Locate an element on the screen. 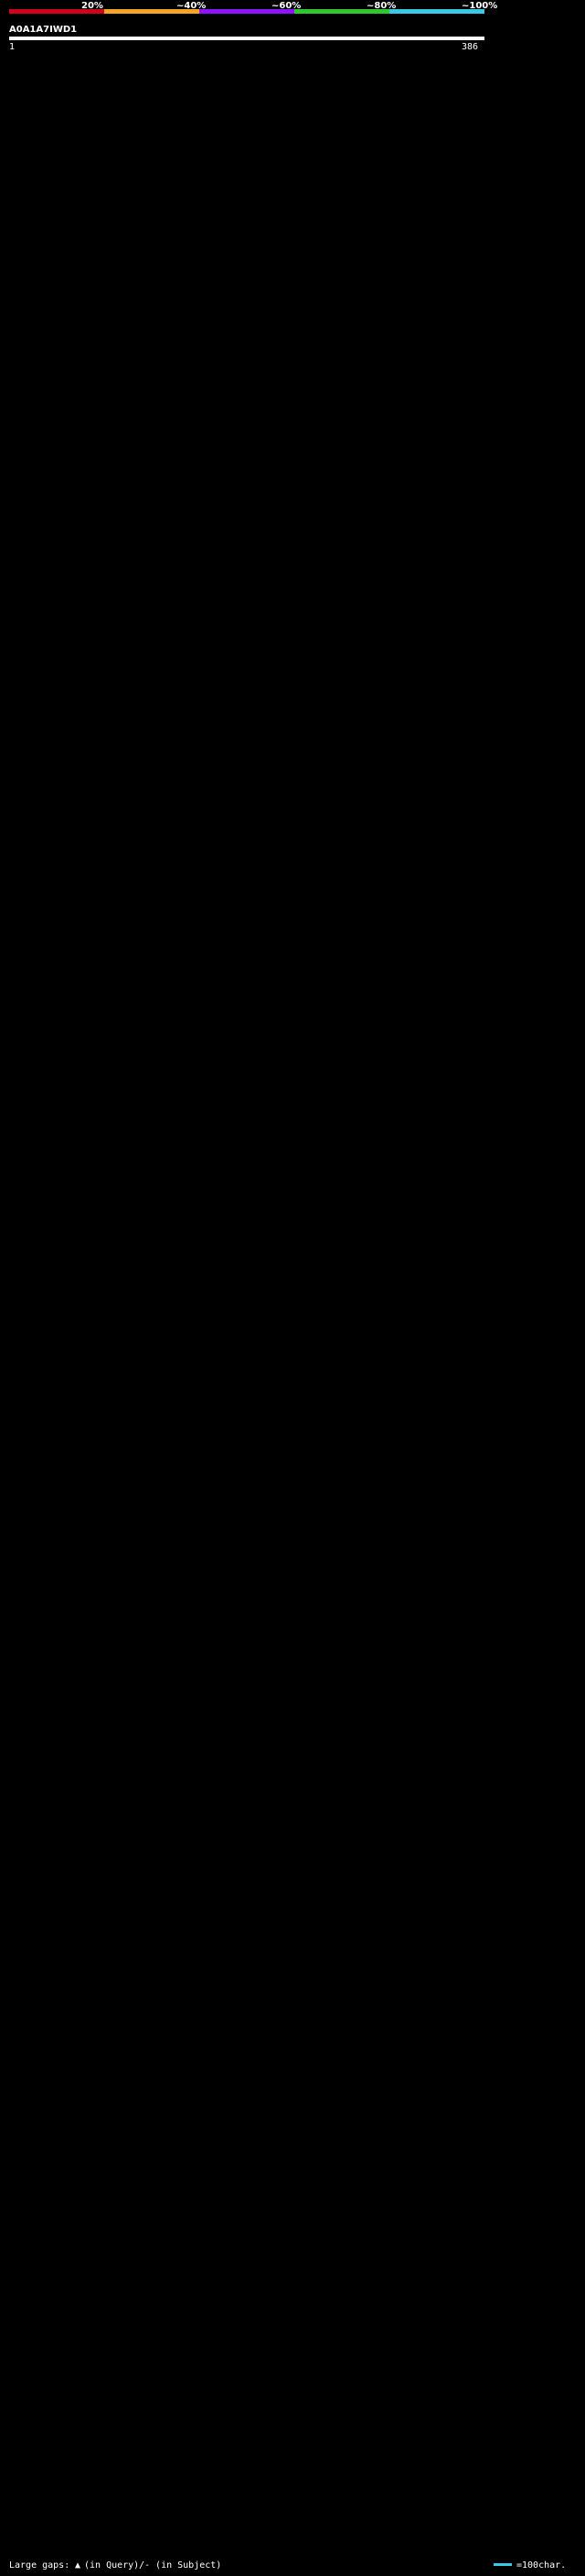  scale-label: ~80% is located at coordinates (382, 6).